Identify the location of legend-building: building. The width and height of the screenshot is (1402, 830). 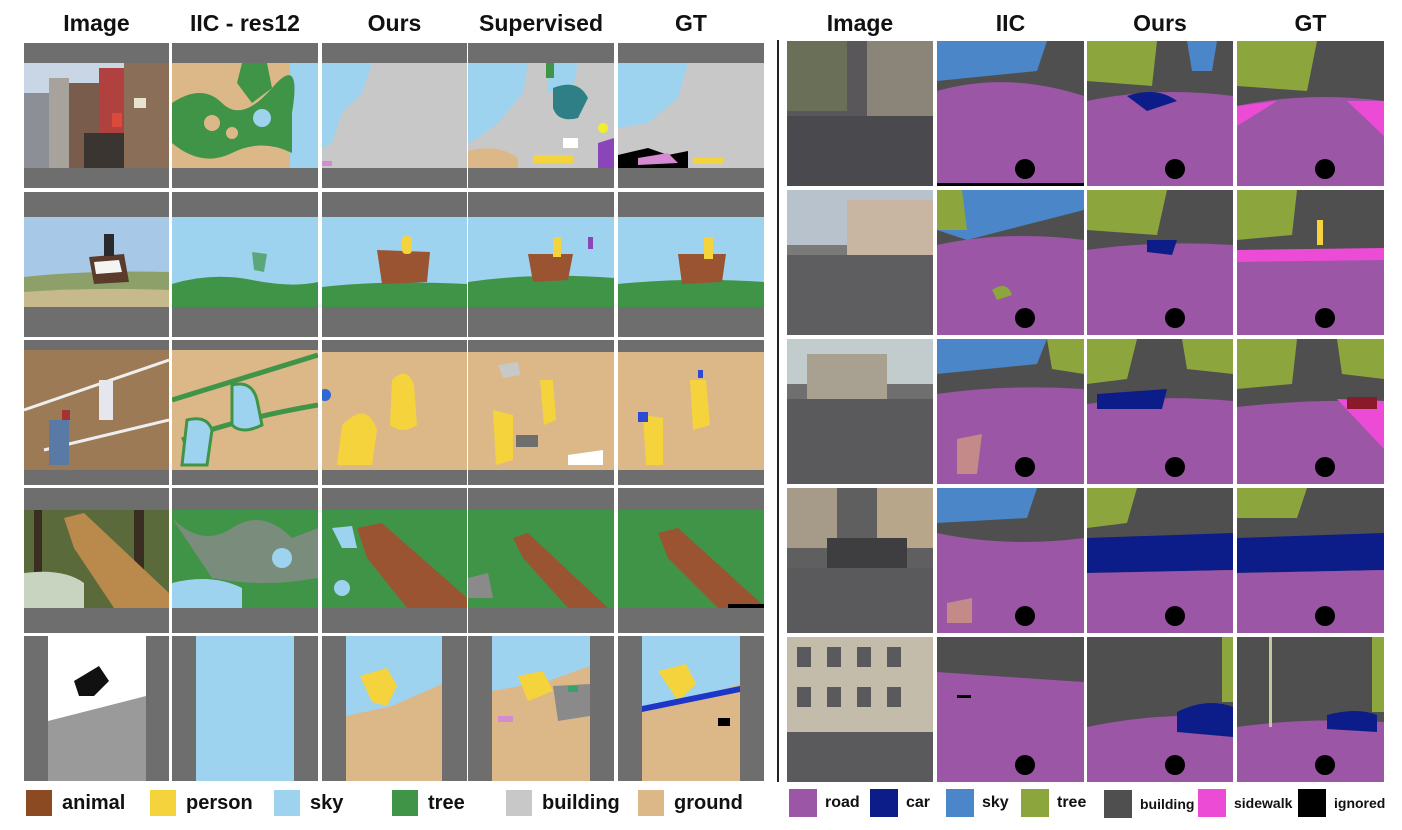
(563, 803).